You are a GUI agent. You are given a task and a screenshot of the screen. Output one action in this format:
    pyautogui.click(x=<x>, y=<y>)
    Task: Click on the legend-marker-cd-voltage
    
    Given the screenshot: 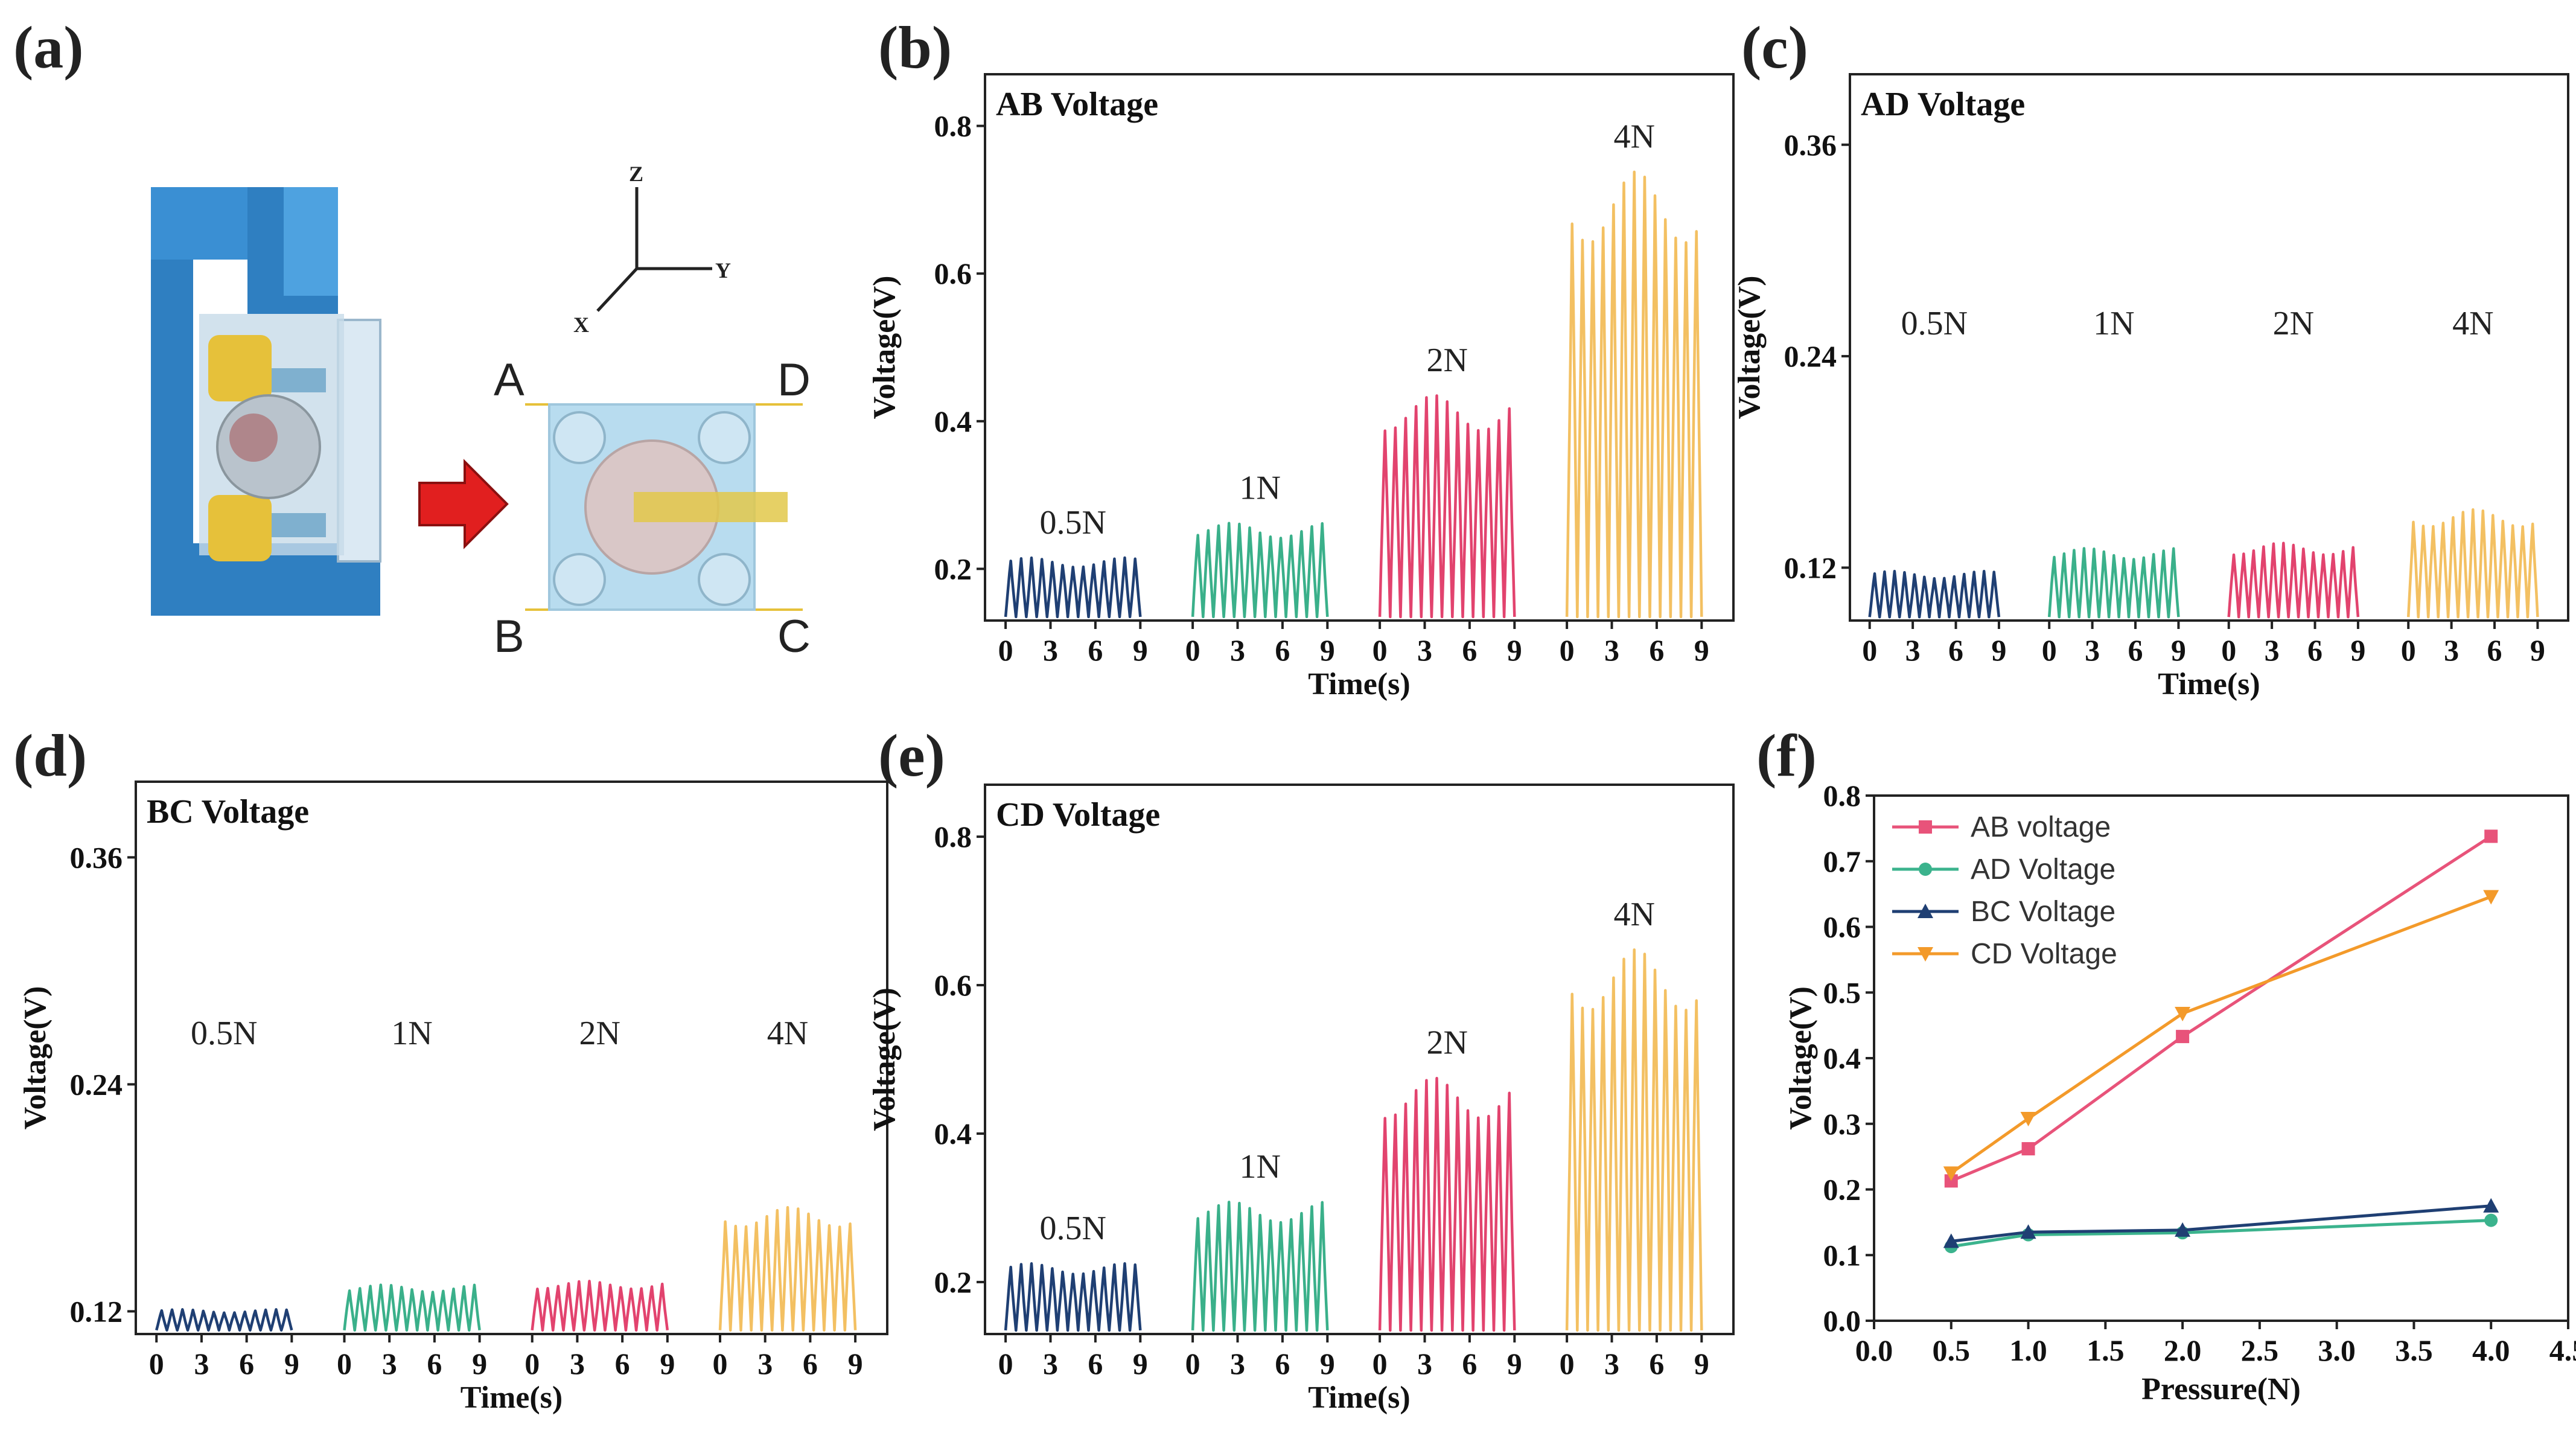 What is the action you would take?
    pyautogui.click(x=1925, y=955)
    